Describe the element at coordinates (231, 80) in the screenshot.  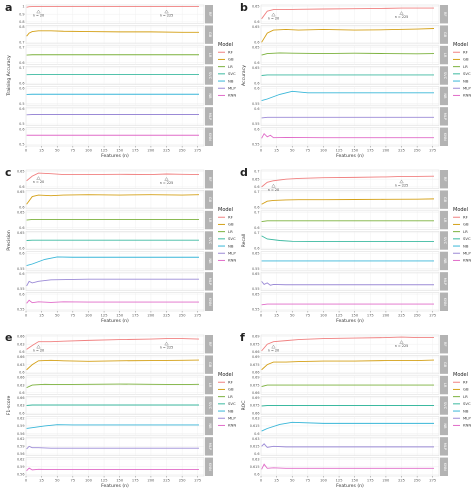
I see `legend-label-nb: NB` at that location.